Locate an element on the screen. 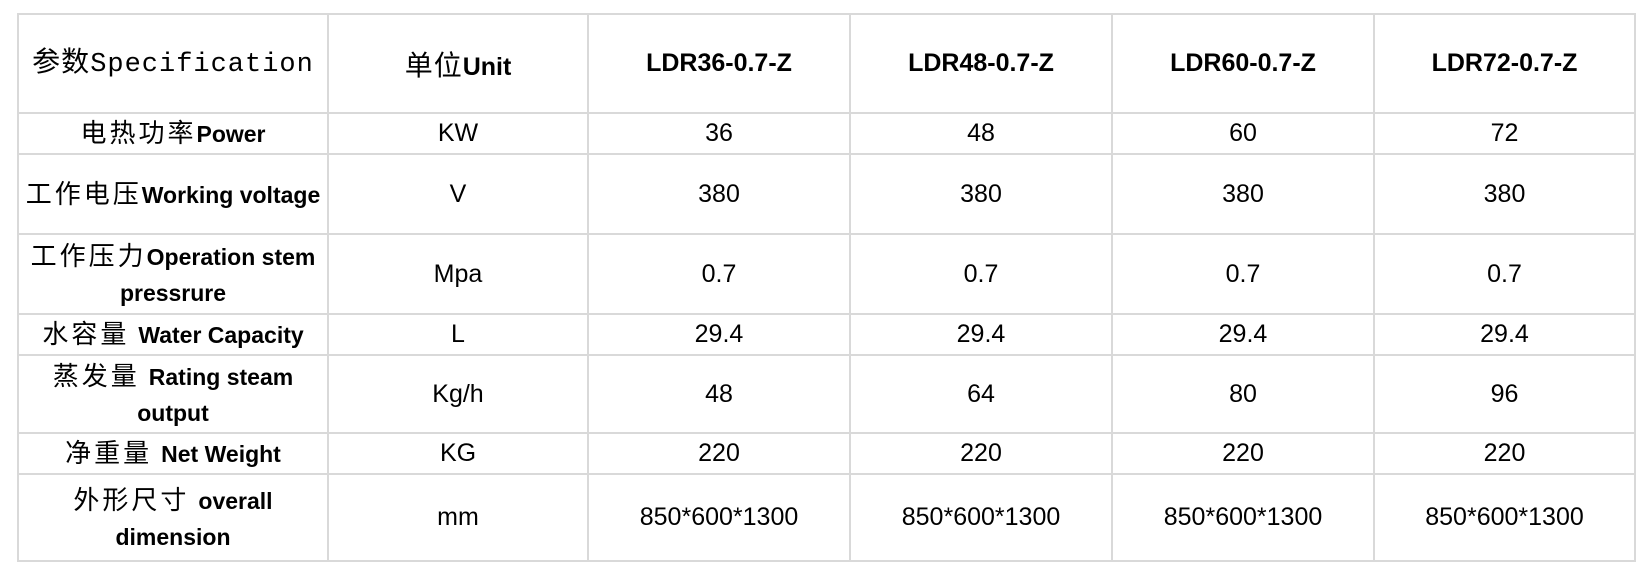 This screenshot has height=578, width=1644. row-net-weight: 净重量 Net Weight KG 220 220 220 220 is located at coordinates (826, 453).